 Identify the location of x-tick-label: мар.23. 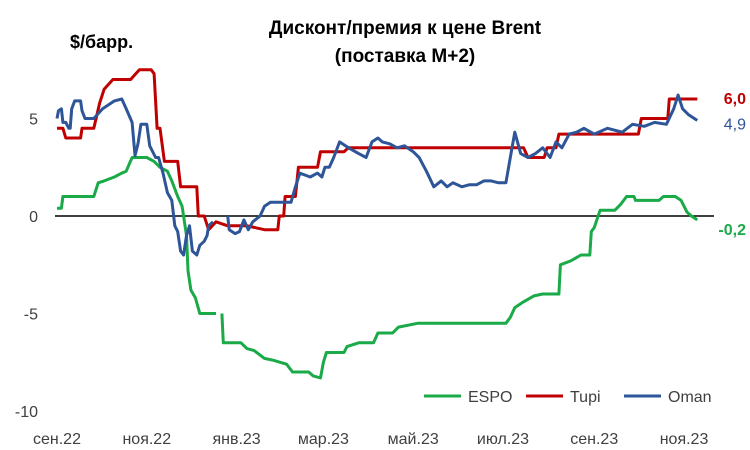
(323, 439).